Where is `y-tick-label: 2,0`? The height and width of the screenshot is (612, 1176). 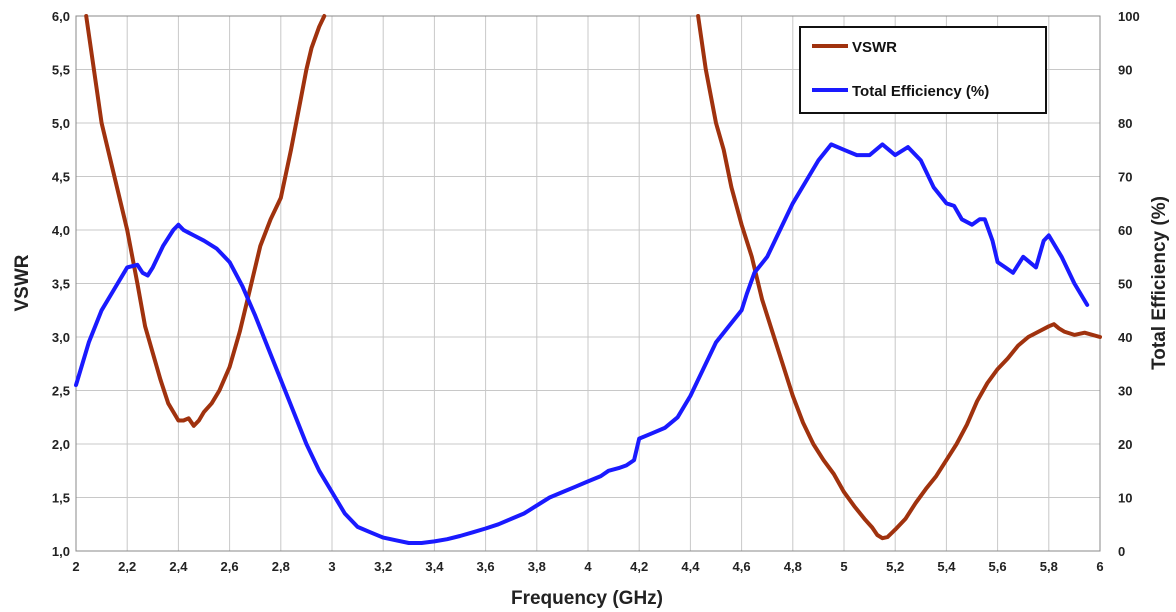 y-tick-label: 2,0 is located at coordinates (61, 444).